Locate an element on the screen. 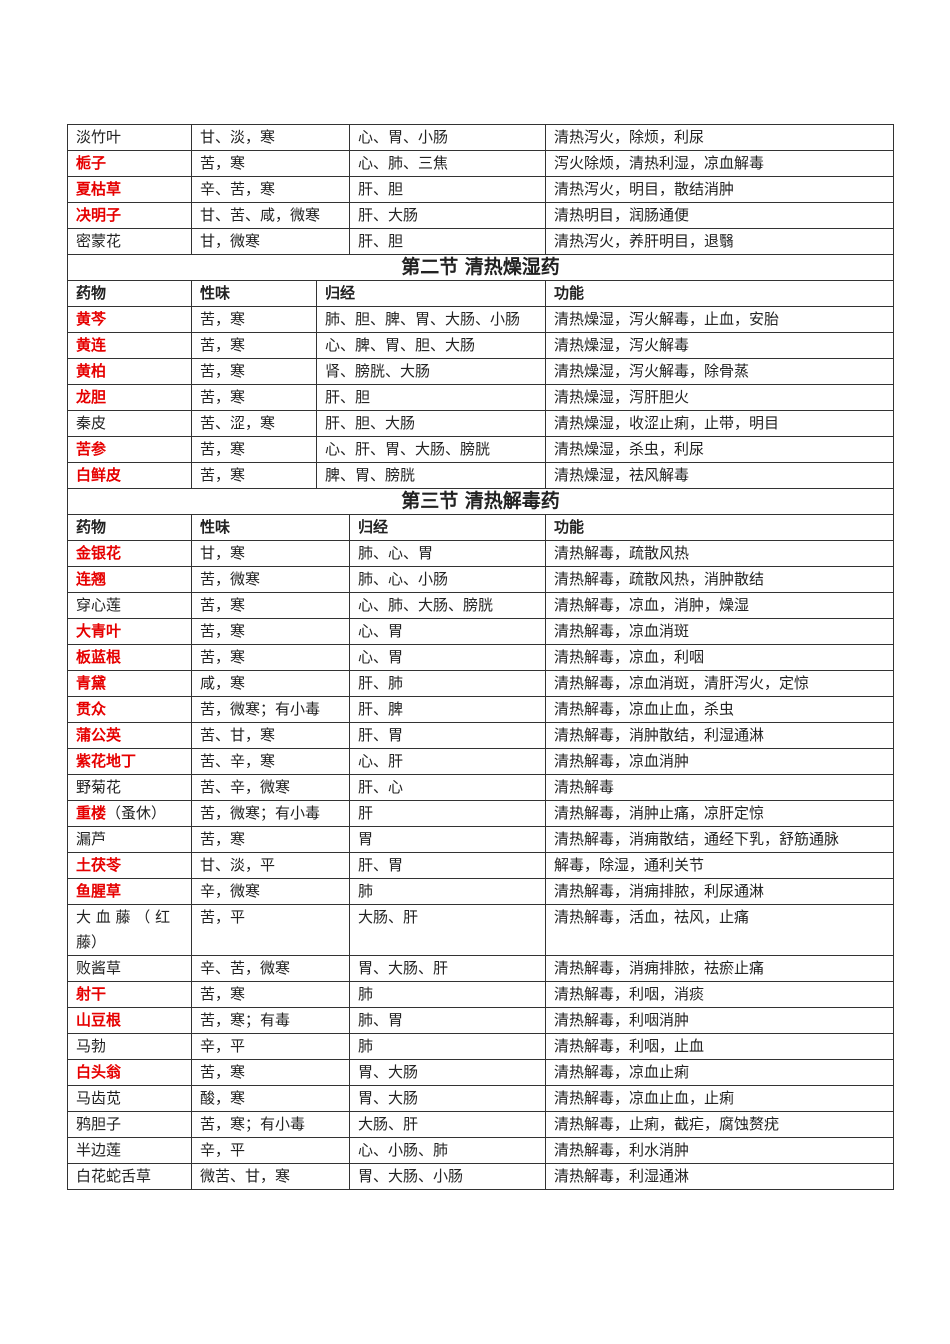  function-cell: 清热解毒，凉血止痢 is located at coordinates (719, 1072).